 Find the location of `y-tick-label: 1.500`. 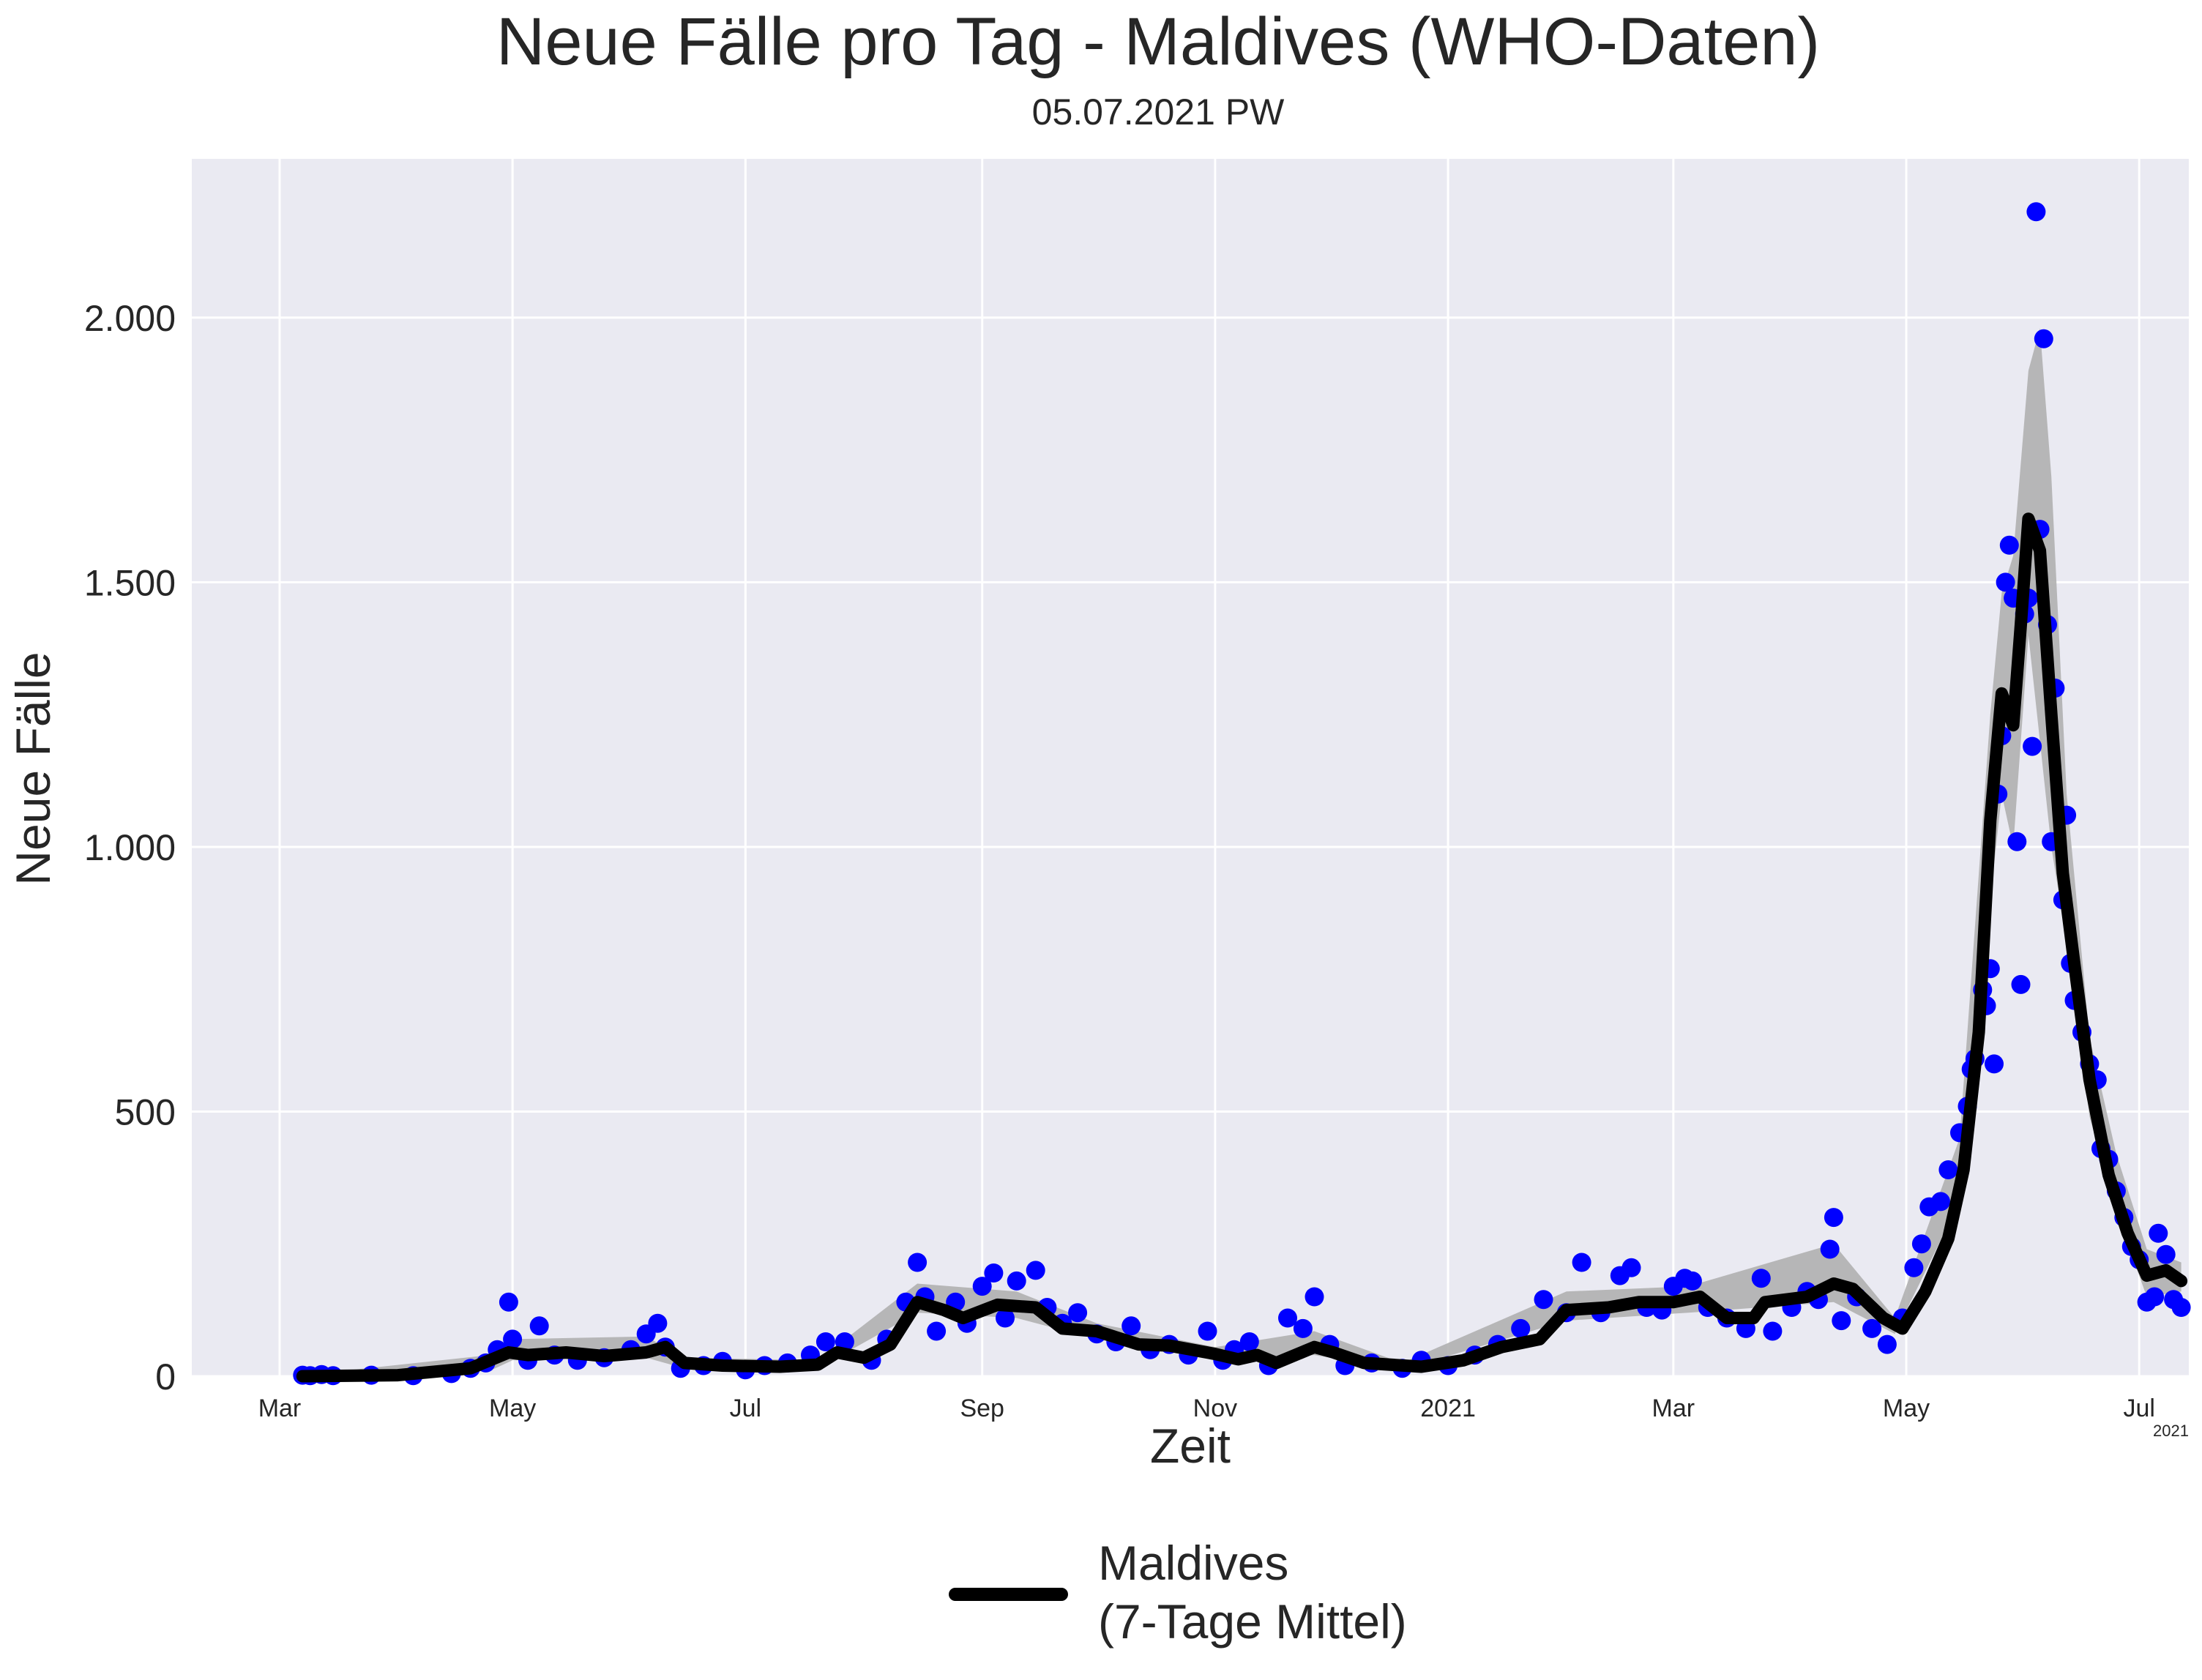

y-tick-label: 1.500 is located at coordinates (130, 582).